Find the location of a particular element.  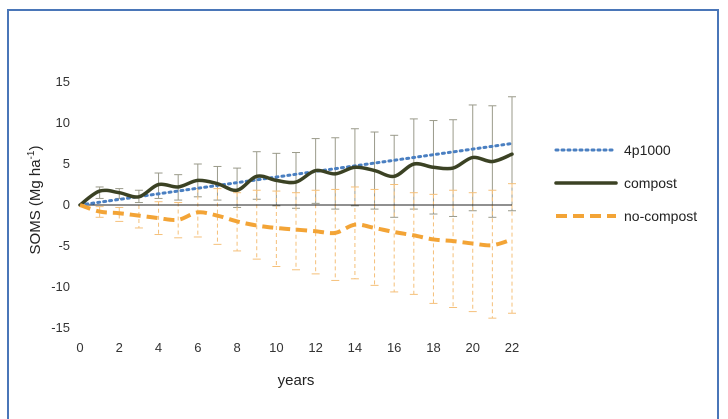

y-tick-label: -15 is located at coordinates (60, 327).